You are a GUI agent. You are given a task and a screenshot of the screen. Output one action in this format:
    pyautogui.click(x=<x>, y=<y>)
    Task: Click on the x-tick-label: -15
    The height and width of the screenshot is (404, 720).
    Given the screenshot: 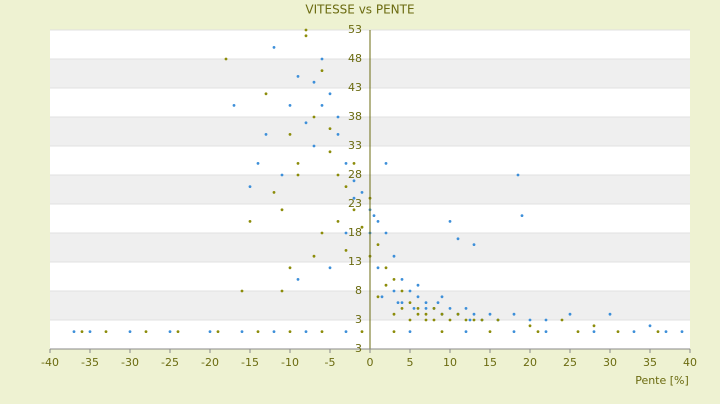 What is the action you would take?
    pyautogui.click(x=250, y=362)
    